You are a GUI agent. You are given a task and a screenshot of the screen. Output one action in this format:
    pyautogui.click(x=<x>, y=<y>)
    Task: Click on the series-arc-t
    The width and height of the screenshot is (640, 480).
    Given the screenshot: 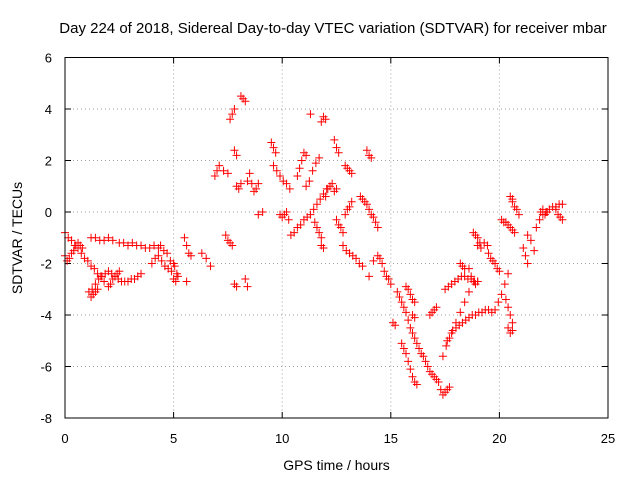 What is the action you would take?
    pyautogui.click(x=241, y=282)
    